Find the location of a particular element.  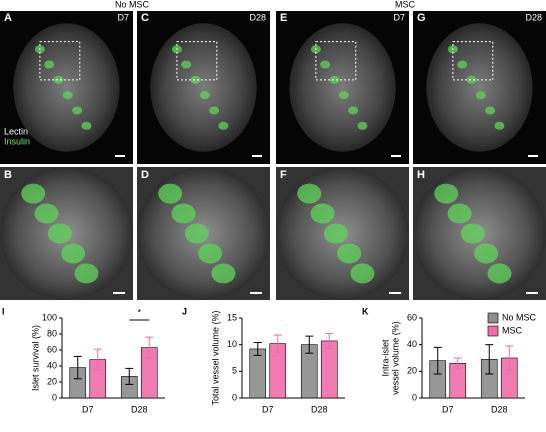

panel-letter: K is located at coordinates (365, 311).